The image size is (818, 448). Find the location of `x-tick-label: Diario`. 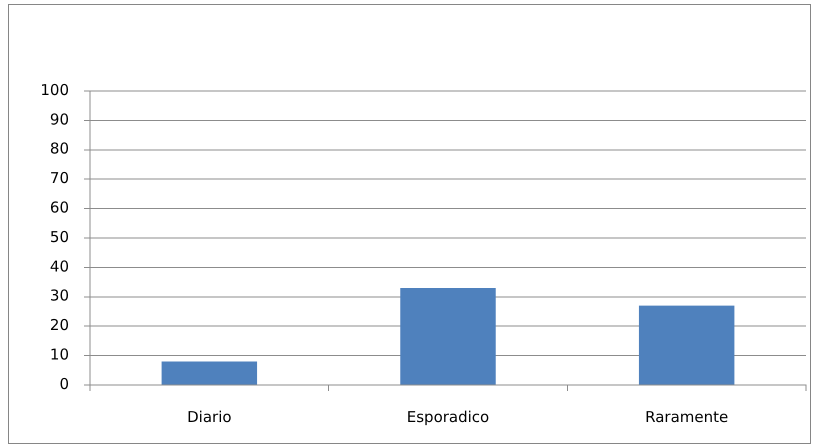

x-tick-label: Diario is located at coordinates (209, 417).